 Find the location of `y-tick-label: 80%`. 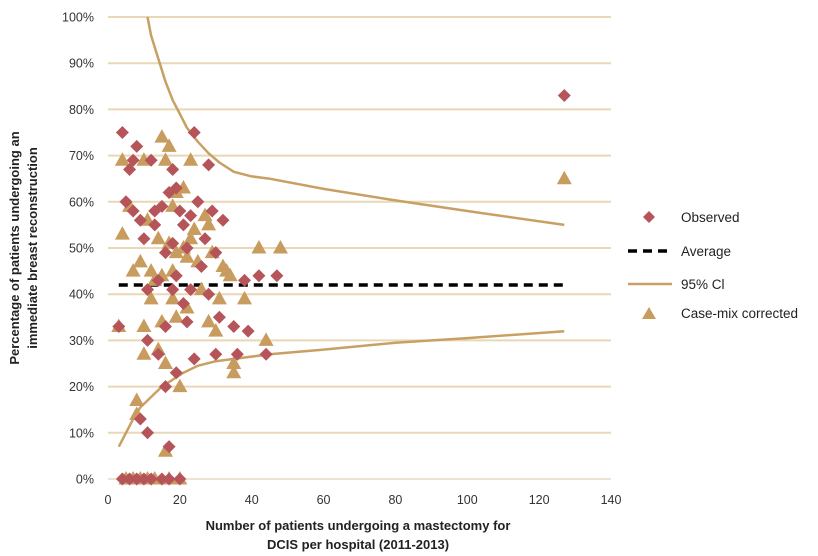

y-tick-label: 80% is located at coordinates (81, 110).